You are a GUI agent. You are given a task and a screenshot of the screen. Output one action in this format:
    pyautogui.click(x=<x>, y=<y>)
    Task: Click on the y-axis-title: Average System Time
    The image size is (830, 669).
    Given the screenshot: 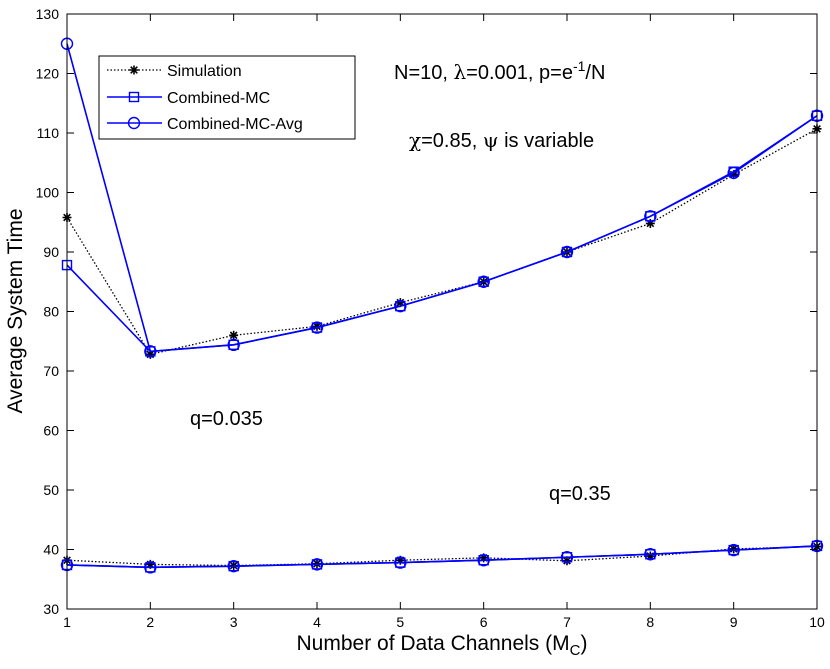 What is the action you would take?
    pyautogui.click(x=15, y=310)
    